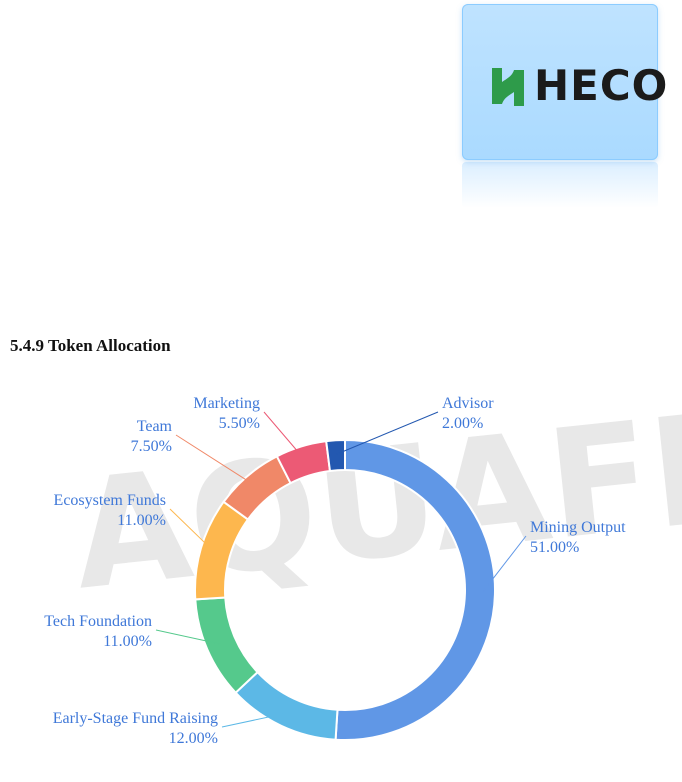  Describe the element at coordinates (284, 436) in the screenshot. I see `leader-marketing` at that location.